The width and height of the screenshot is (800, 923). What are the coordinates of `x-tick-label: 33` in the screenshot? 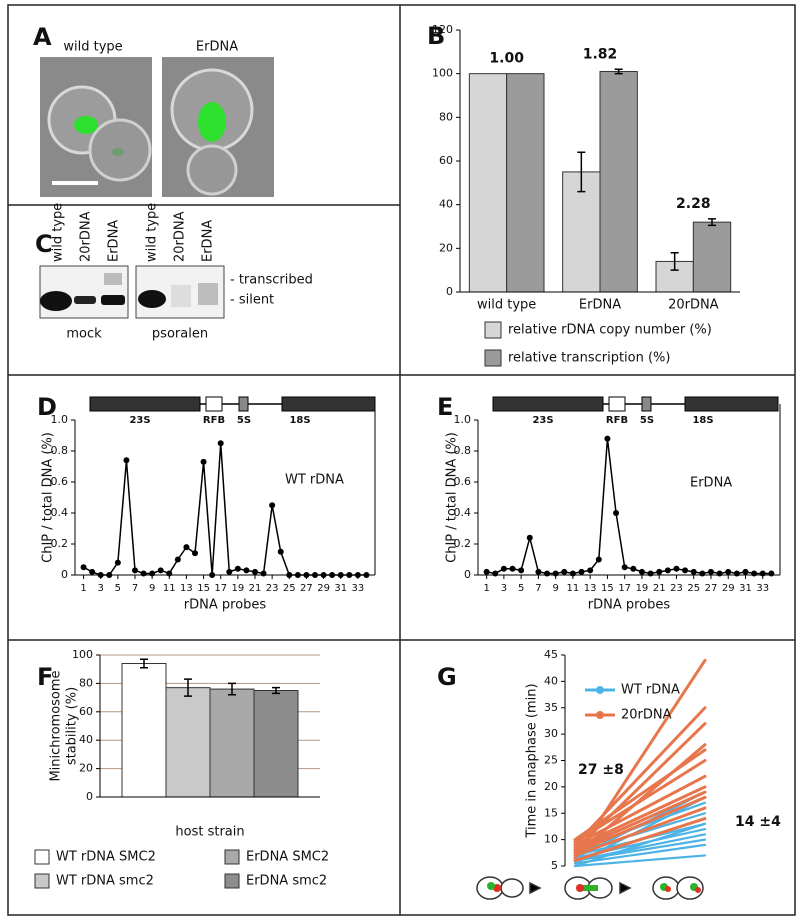 It's located at (762, 588).